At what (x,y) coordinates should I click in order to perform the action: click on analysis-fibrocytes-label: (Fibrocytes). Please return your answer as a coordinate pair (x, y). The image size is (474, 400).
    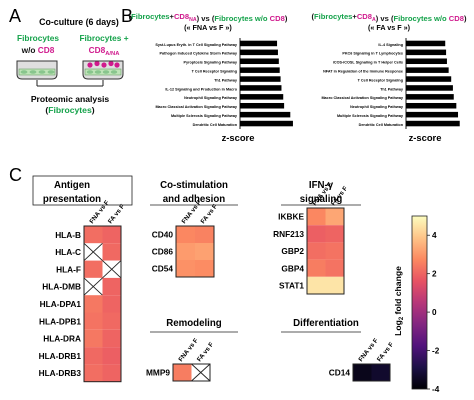
    Looking at the image, I should click on (69, 110).